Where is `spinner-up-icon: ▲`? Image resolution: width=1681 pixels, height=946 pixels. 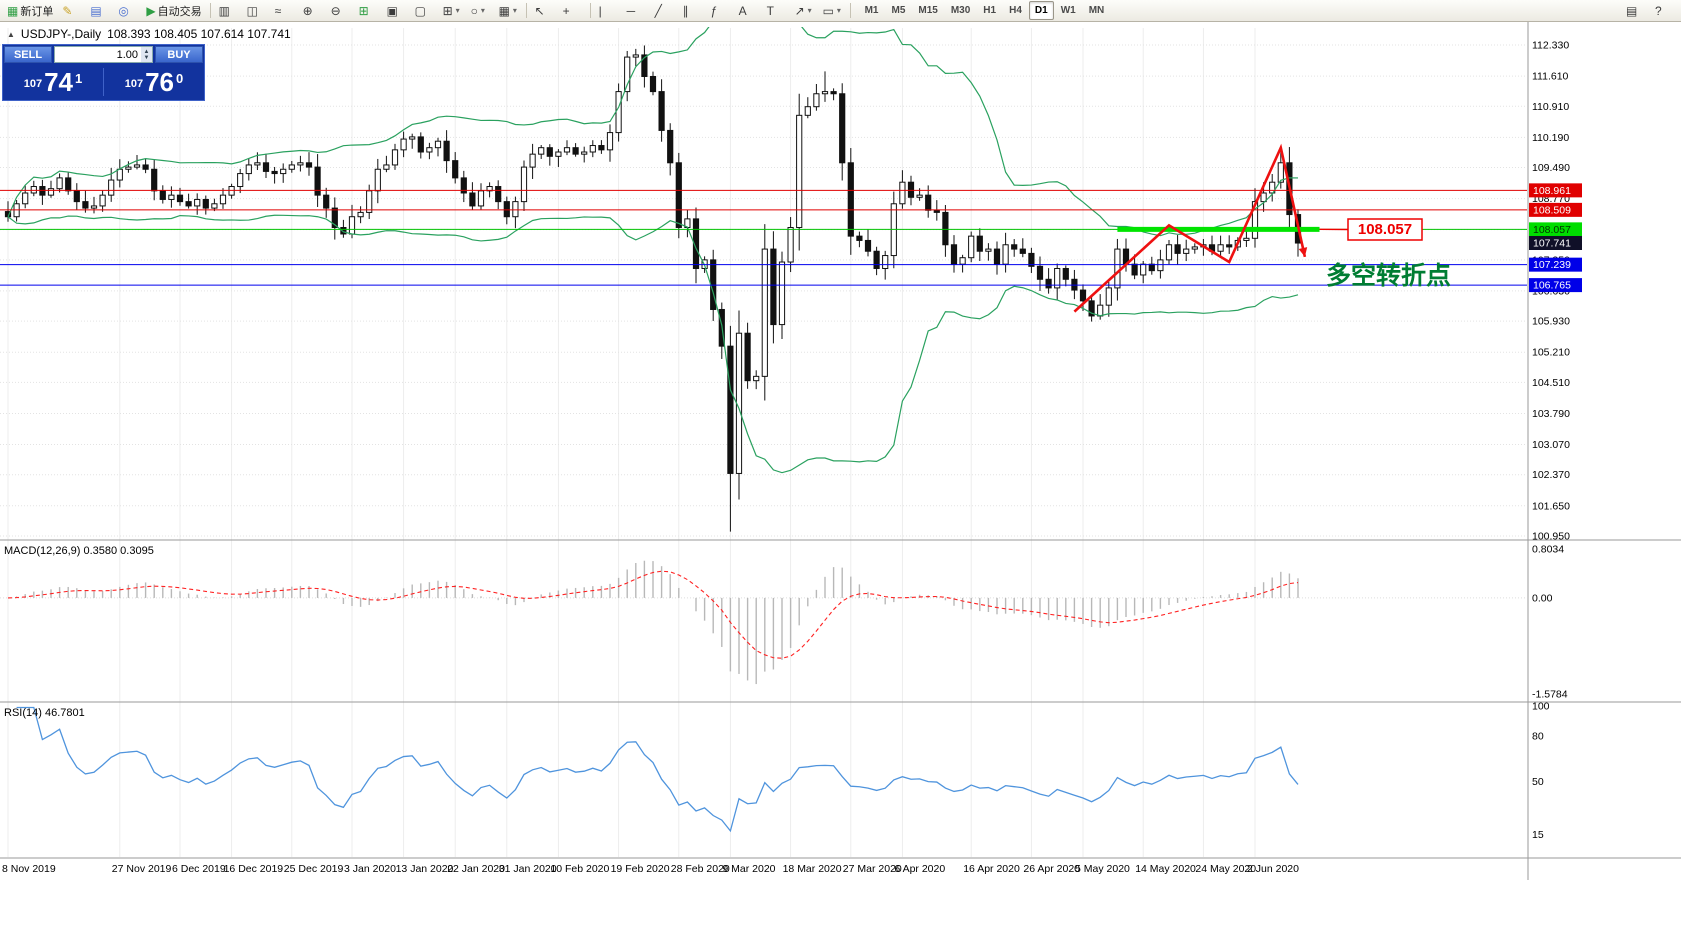 spinner-up-icon: ▲ is located at coordinates (146, 51).